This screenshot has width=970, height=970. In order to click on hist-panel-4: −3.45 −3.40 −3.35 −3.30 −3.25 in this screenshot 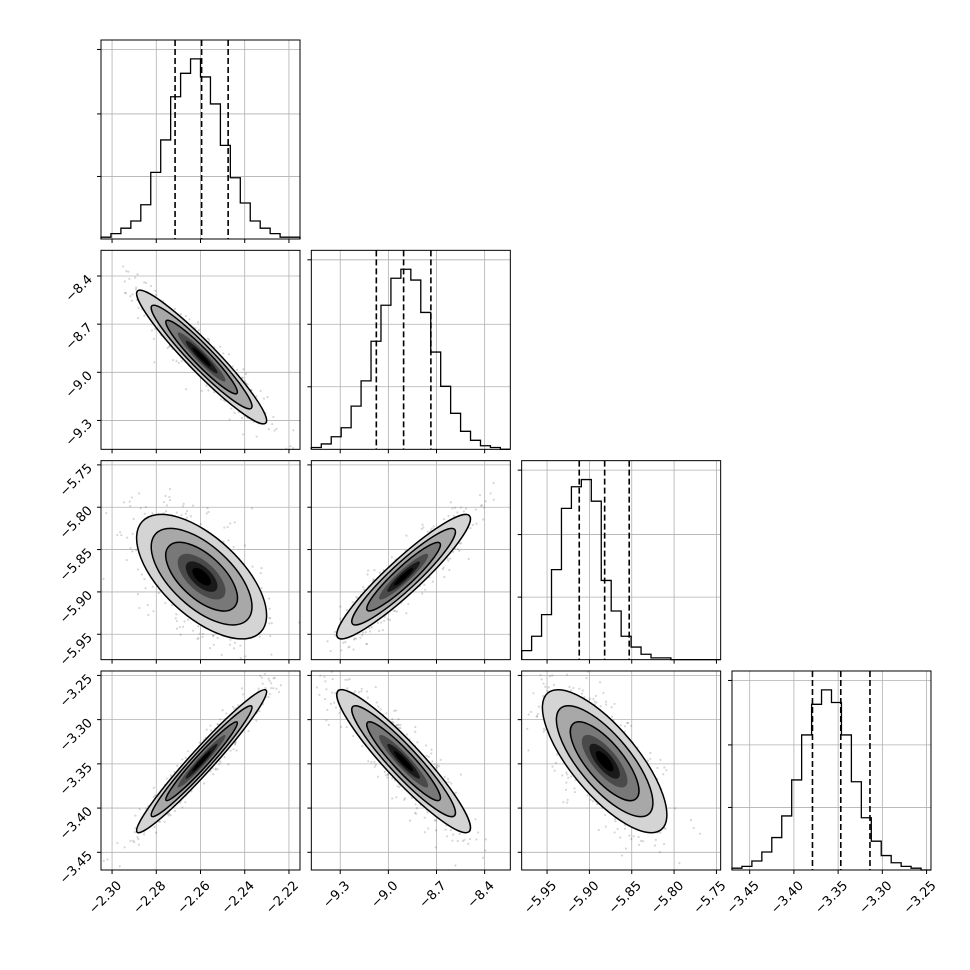, I will do `click(832, 793)`.